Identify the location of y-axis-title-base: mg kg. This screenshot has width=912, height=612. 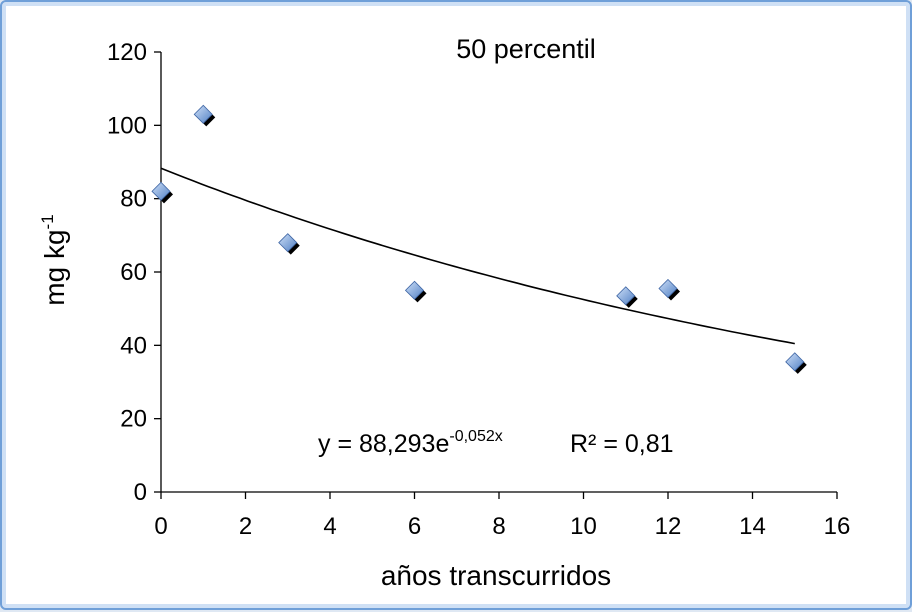
(54, 267).